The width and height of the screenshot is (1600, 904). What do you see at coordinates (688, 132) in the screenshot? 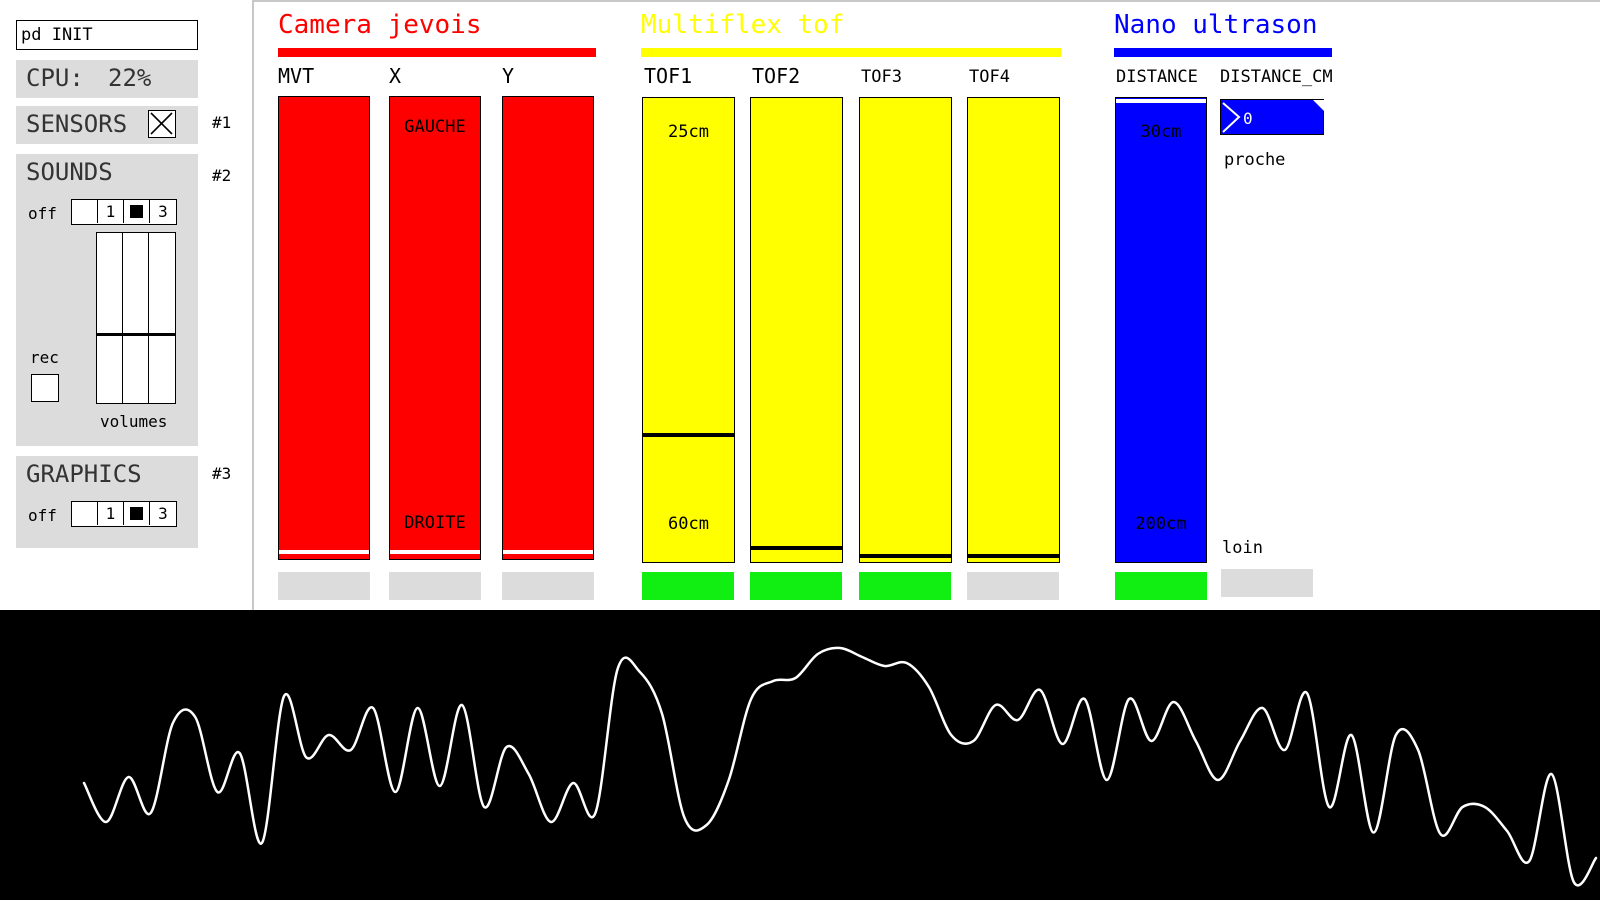
I see `tof-bar-1-top-text: 25cm` at bounding box center [688, 132].